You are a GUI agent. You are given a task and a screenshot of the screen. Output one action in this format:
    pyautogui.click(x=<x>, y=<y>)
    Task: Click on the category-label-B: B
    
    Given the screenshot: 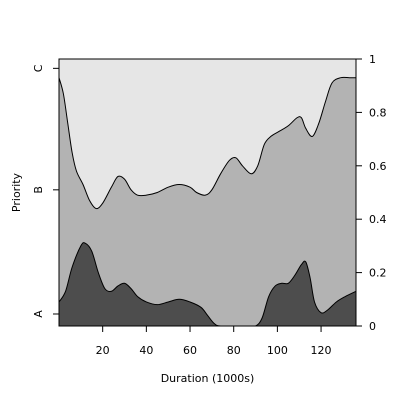 What is the action you would take?
    pyautogui.click(x=38, y=190)
    